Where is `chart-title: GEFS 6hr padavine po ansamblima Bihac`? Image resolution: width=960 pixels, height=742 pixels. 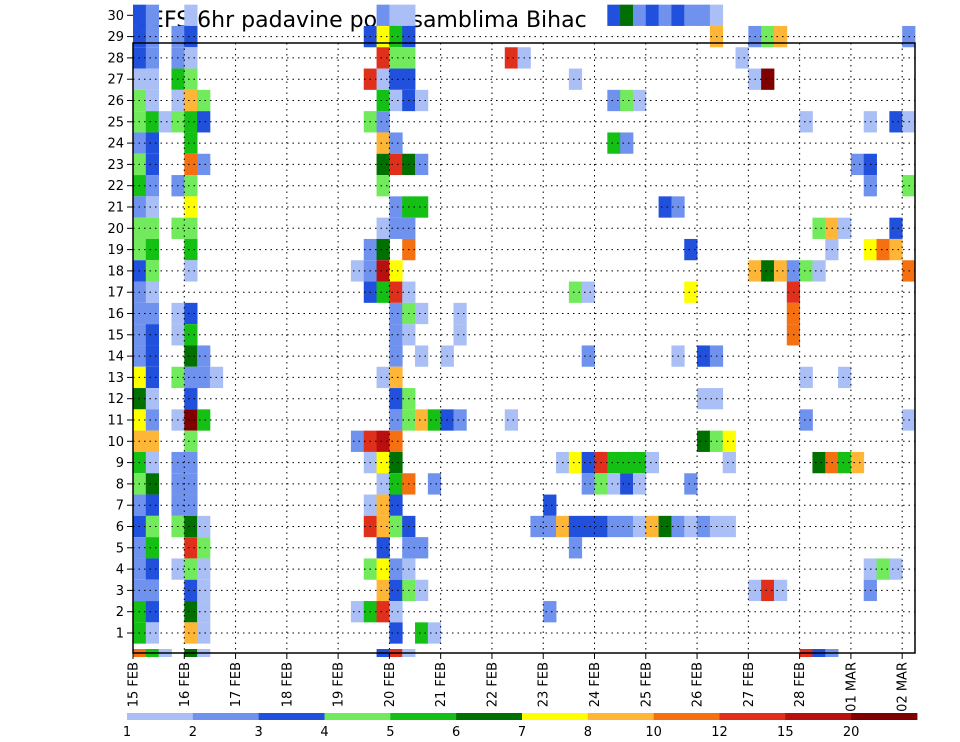 chart-title: GEFS 6hr padavine po ansamblima Bihac is located at coordinates (360, 20).